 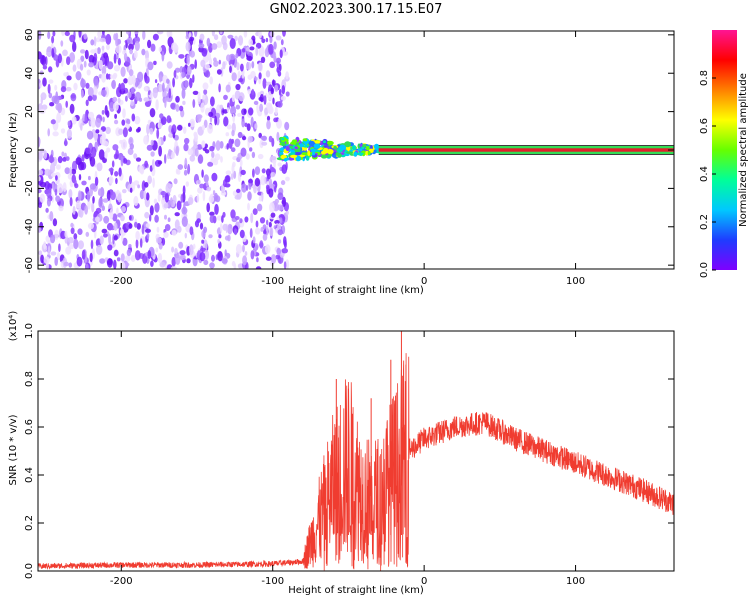 I want to click on y-tick-label: -20, so click(x=29, y=188).